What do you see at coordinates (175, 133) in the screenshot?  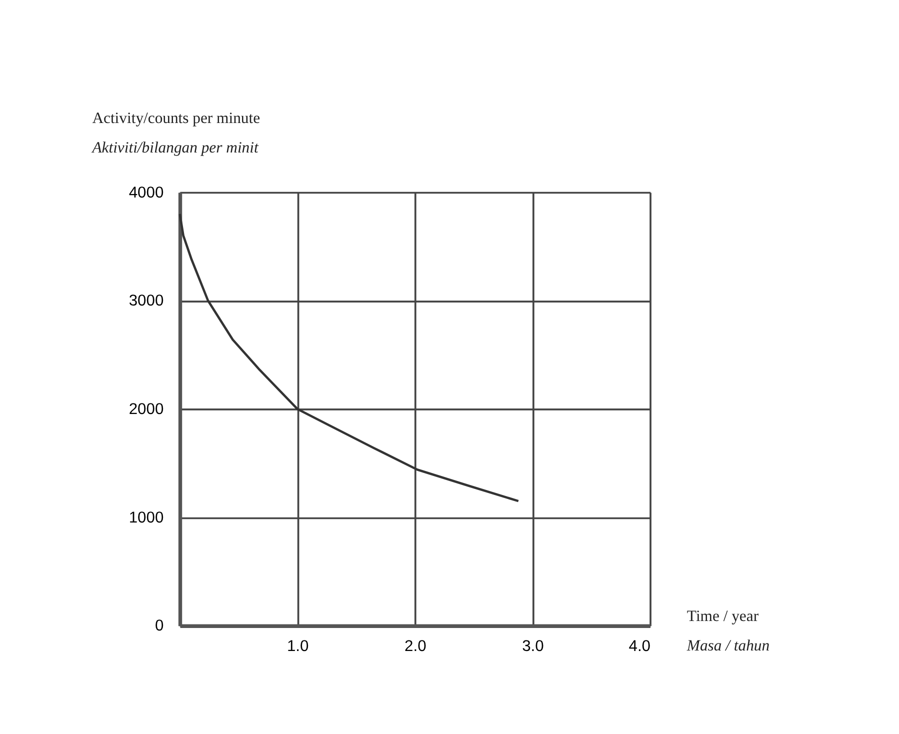 I see `y-axis-title: Activity/counts per minute Aktiviti/bilangan per minit` at bounding box center [175, 133].